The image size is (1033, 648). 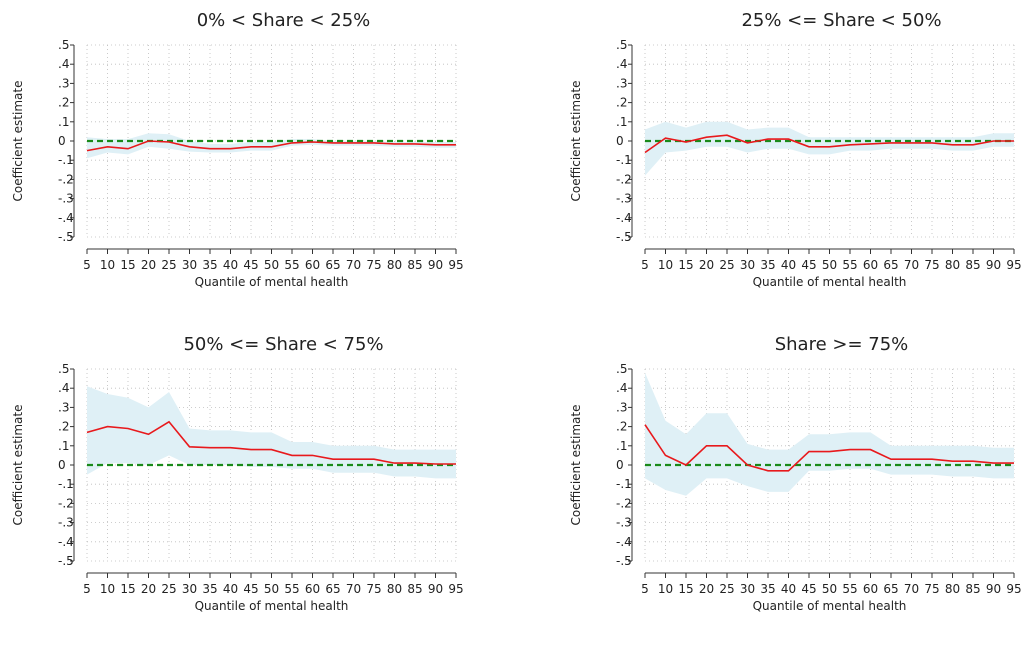 What do you see at coordinates (283, 344) in the screenshot?
I see `chart-title: 50% <= Share < 75%` at bounding box center [283, 344].